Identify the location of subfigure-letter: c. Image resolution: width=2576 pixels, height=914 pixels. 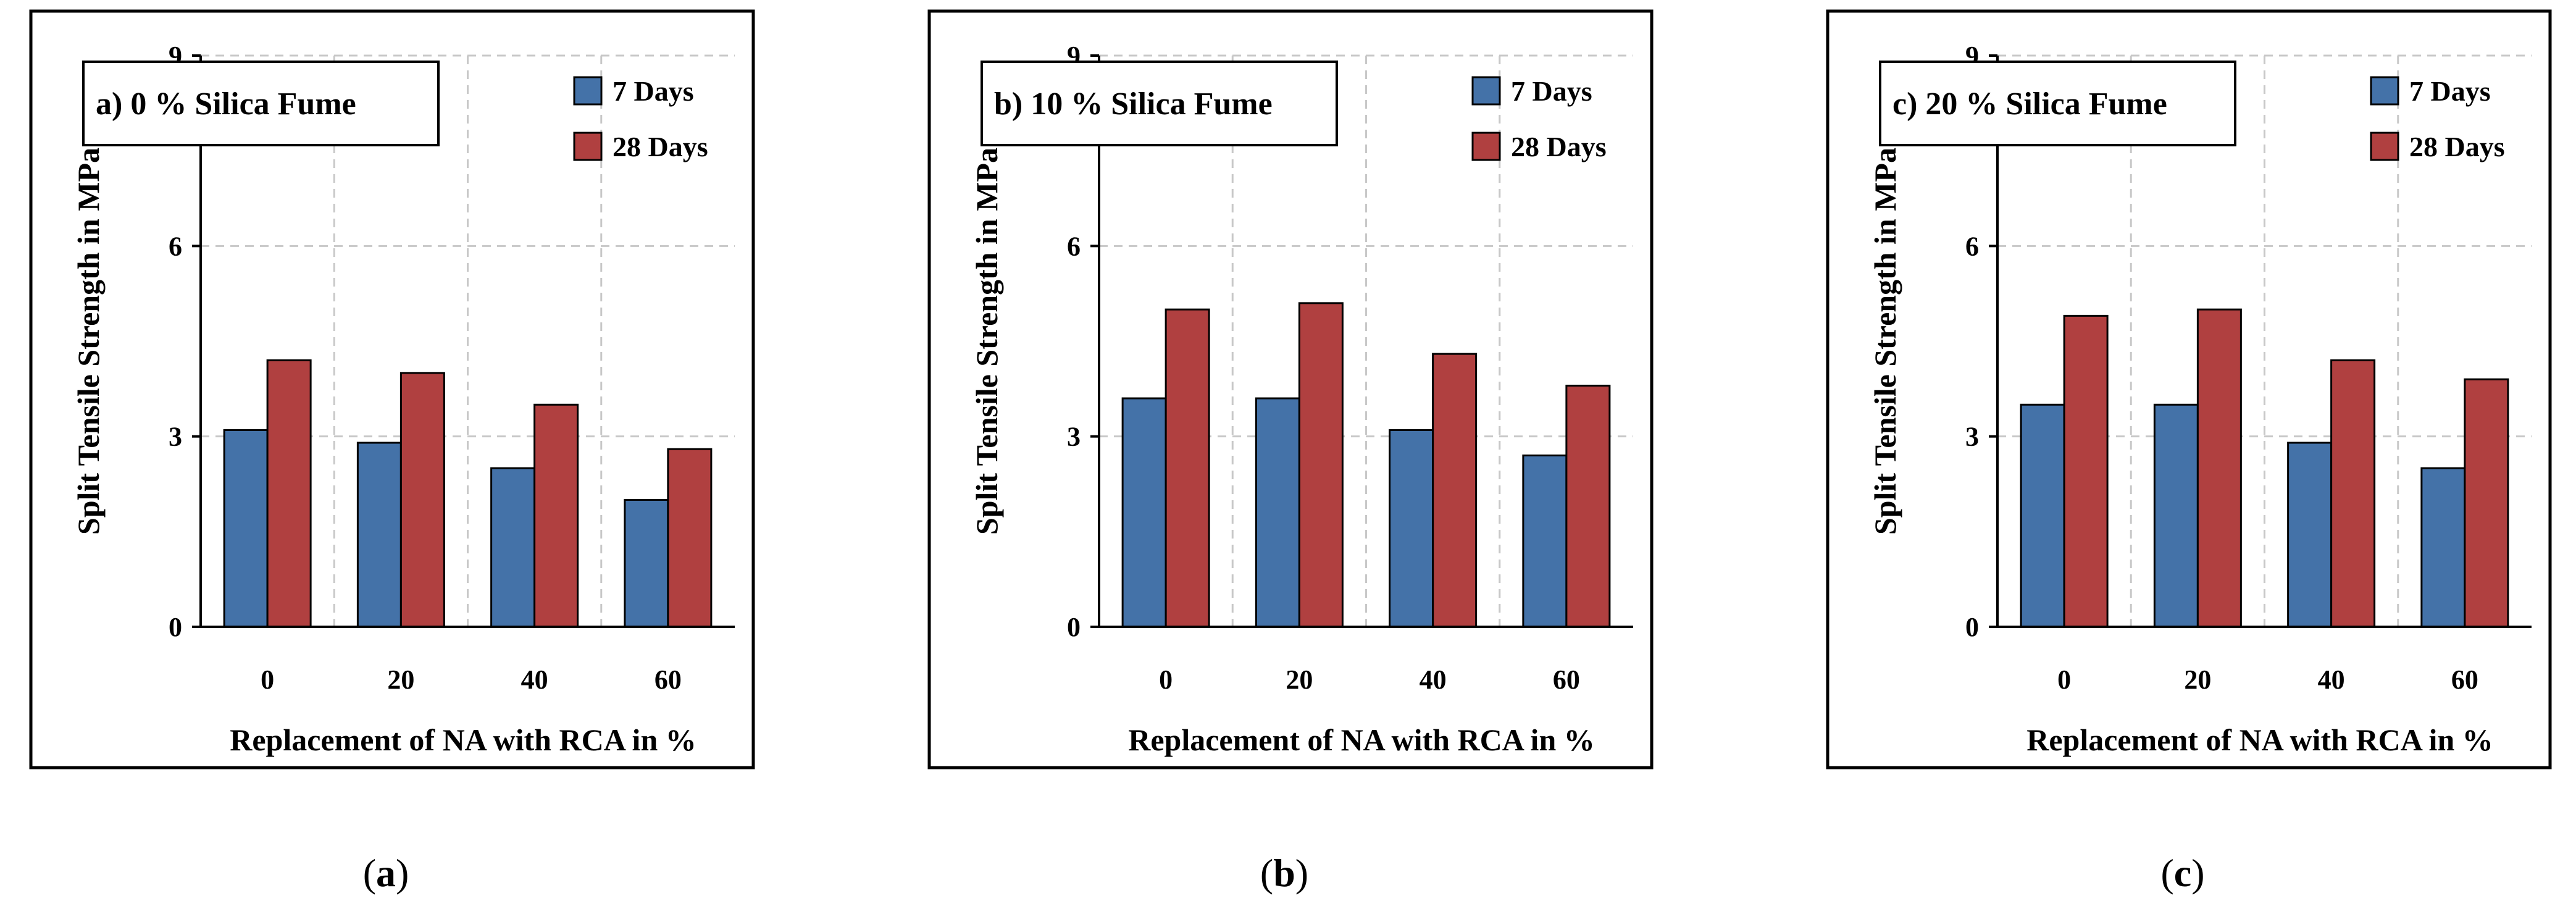
(2182, 873).